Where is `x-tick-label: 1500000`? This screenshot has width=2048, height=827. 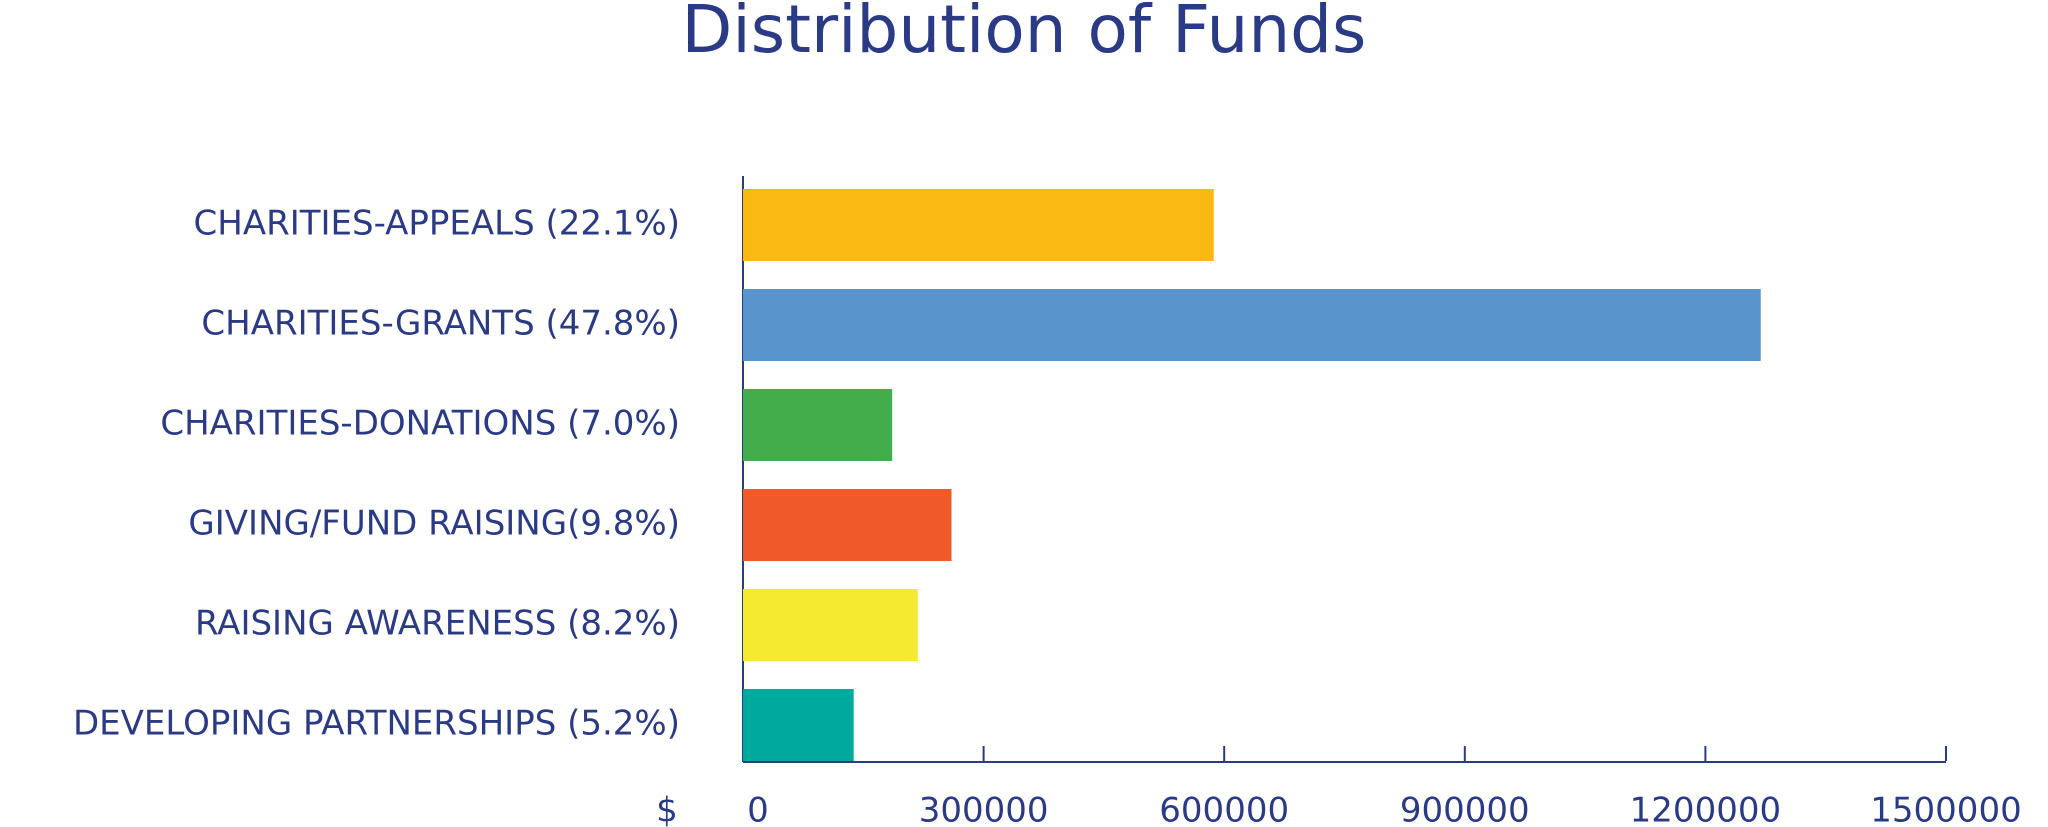
x-tick-label: 1500000 is located at coordinates (1945, 809).